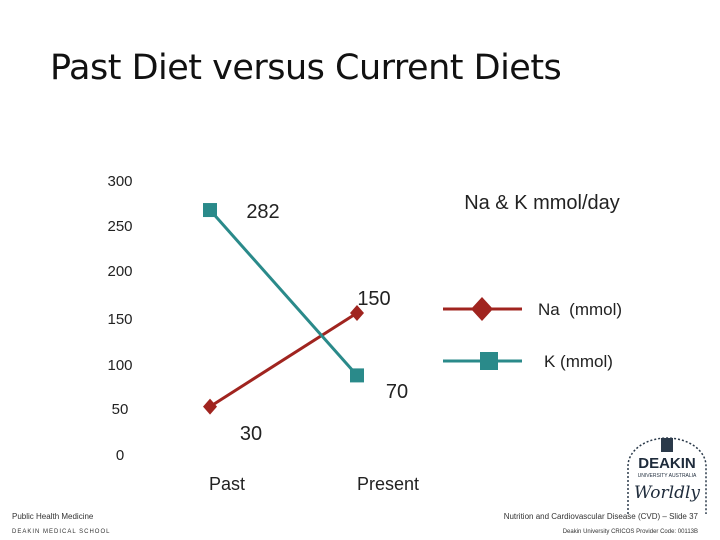 The height and width of the screenshot is (540, 720). Describe the element at coordinates (580, 309) in the screenshot. I see `legend-label: Na (mmol)` at that location.